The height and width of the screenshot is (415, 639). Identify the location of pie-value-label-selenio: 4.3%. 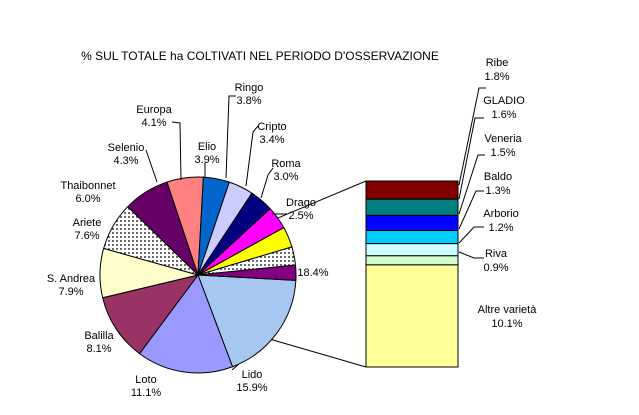
(125, 161).